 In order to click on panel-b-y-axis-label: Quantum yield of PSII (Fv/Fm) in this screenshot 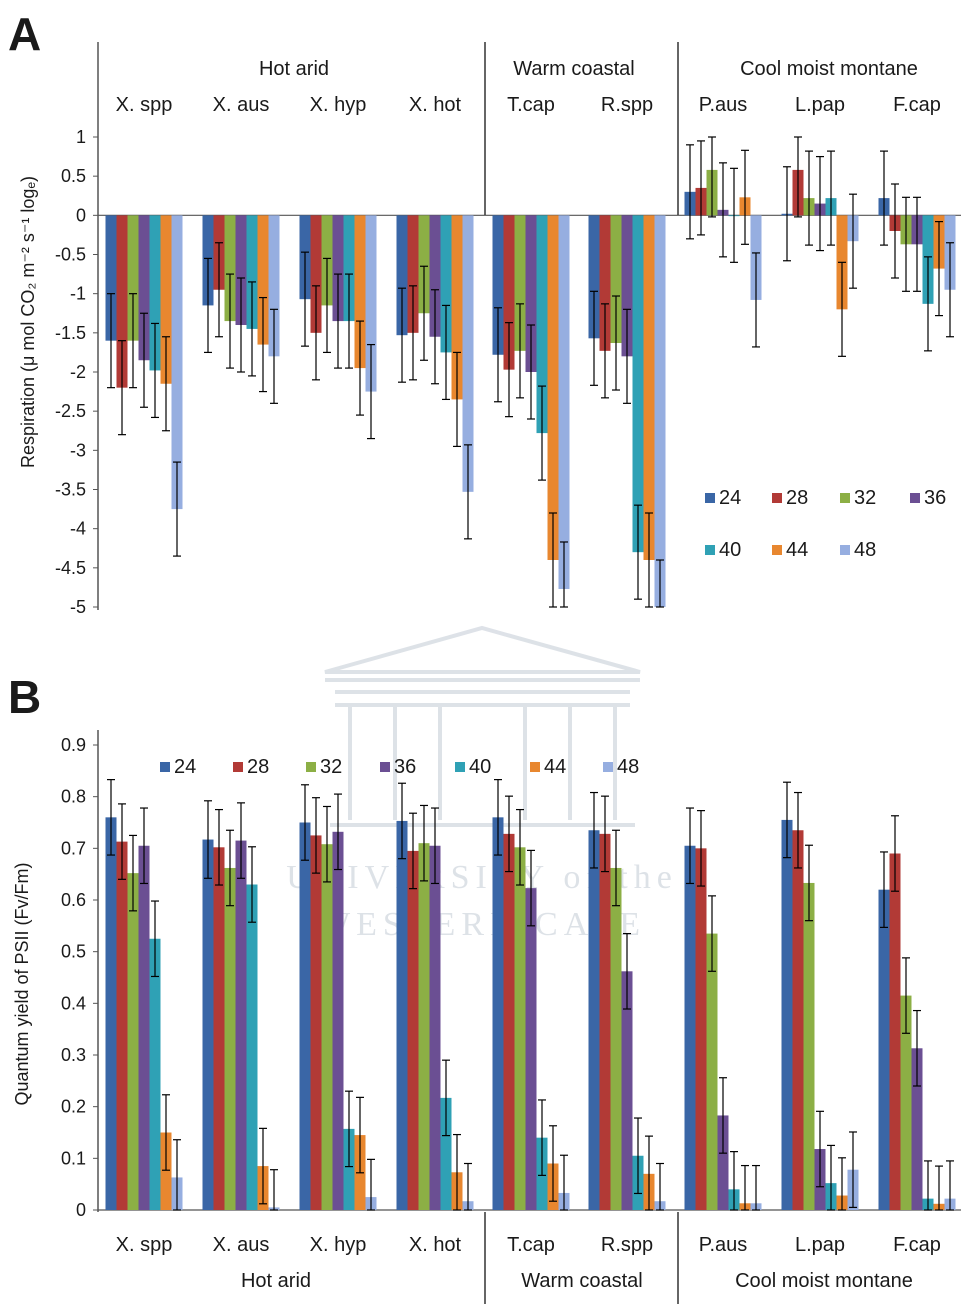, I will do `click(22, 983)`.